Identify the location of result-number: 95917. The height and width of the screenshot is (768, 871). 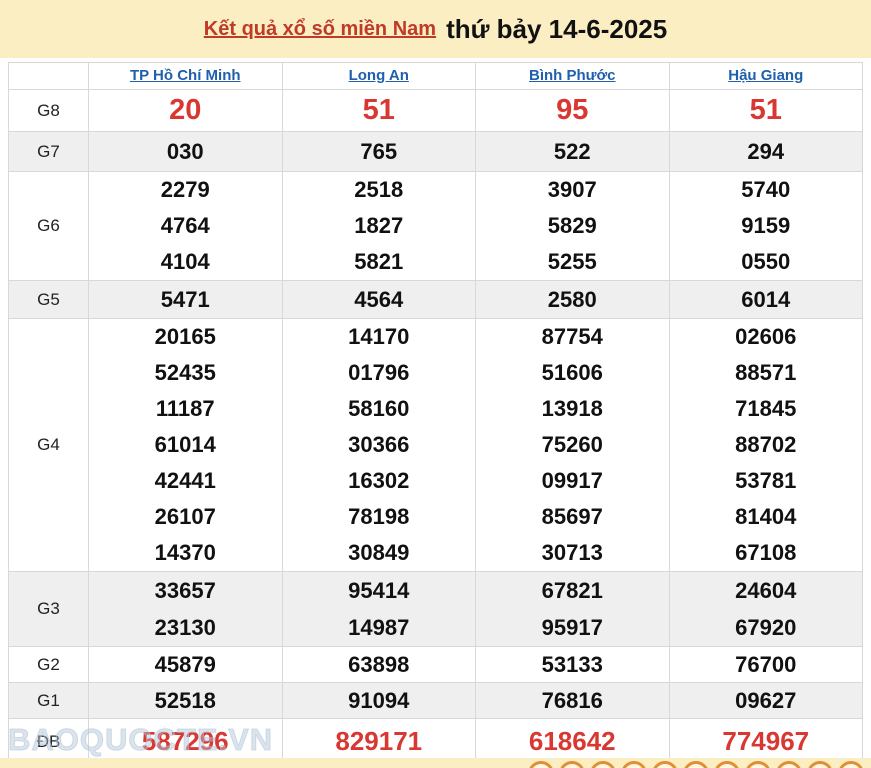
(572, 627).